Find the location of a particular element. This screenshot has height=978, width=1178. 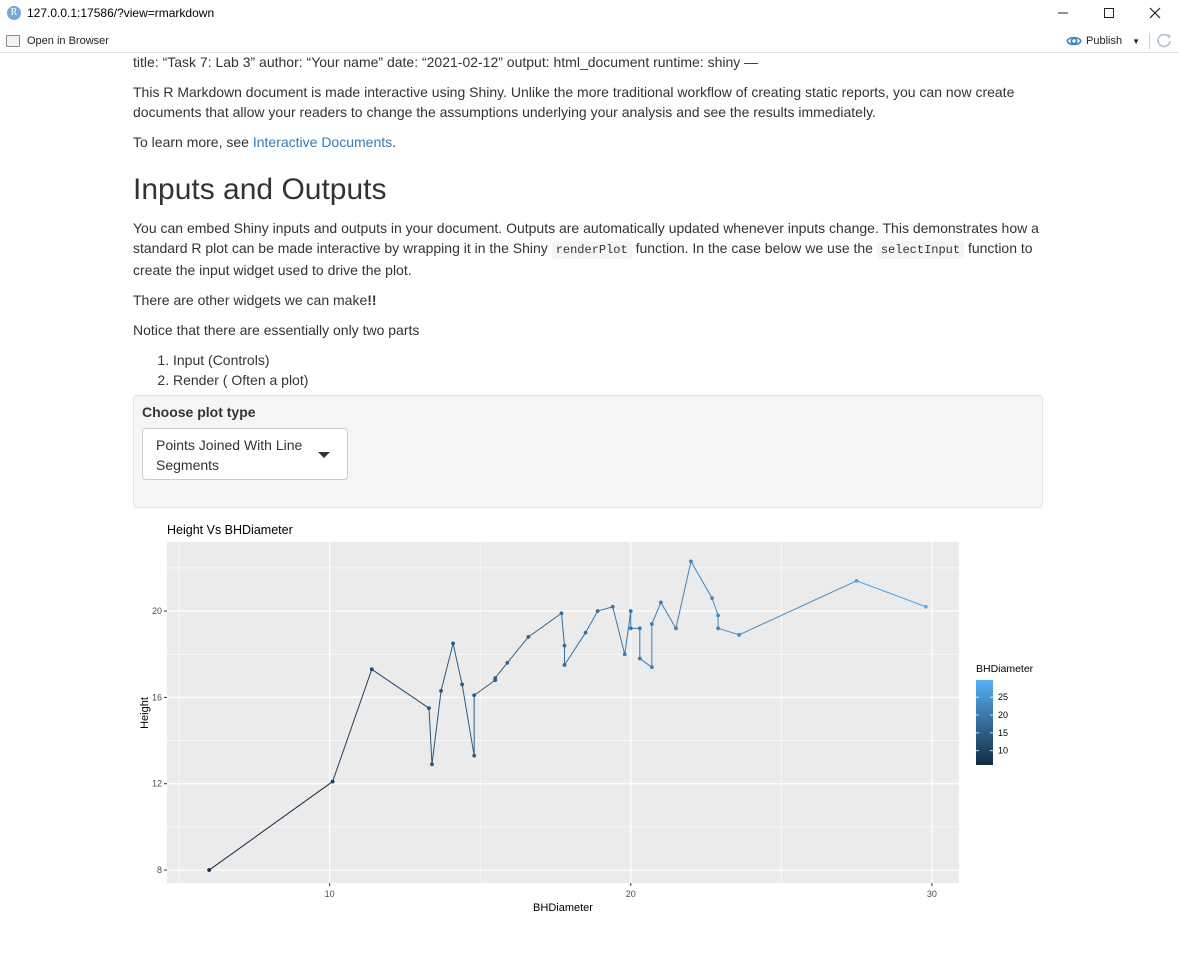

plot-type-select: Points Joined With Line Segments is located at coordinates (245, 454).